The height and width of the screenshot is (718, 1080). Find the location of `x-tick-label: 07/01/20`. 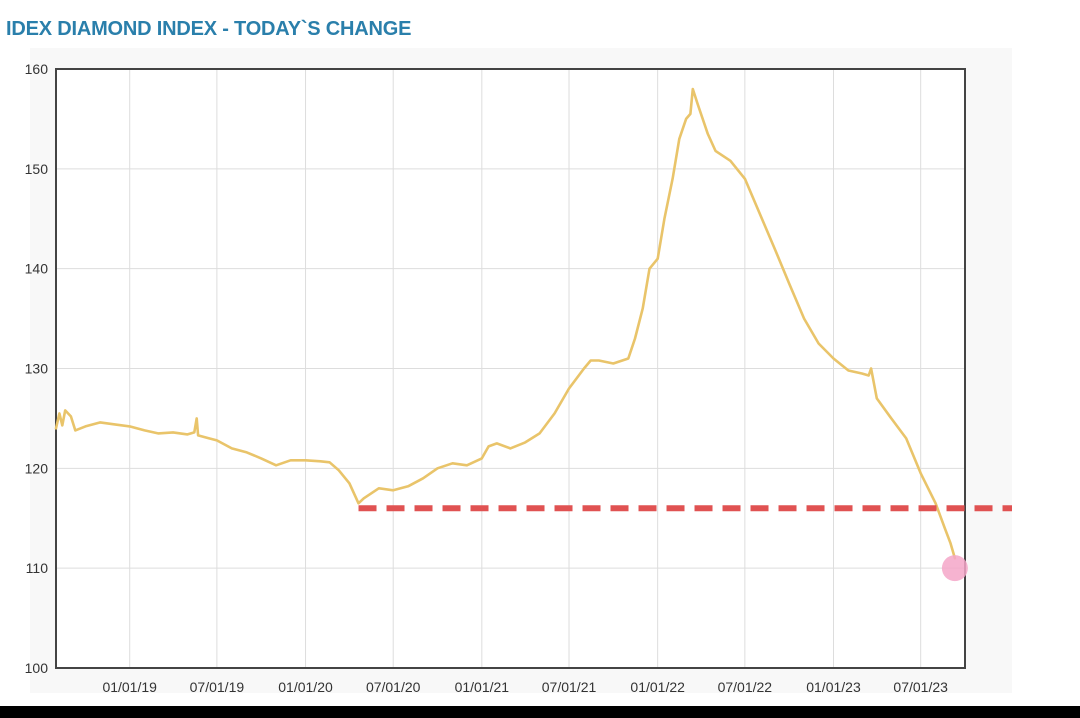

x-tick-label: 07/01/20 is located at coordinates (393, 687).